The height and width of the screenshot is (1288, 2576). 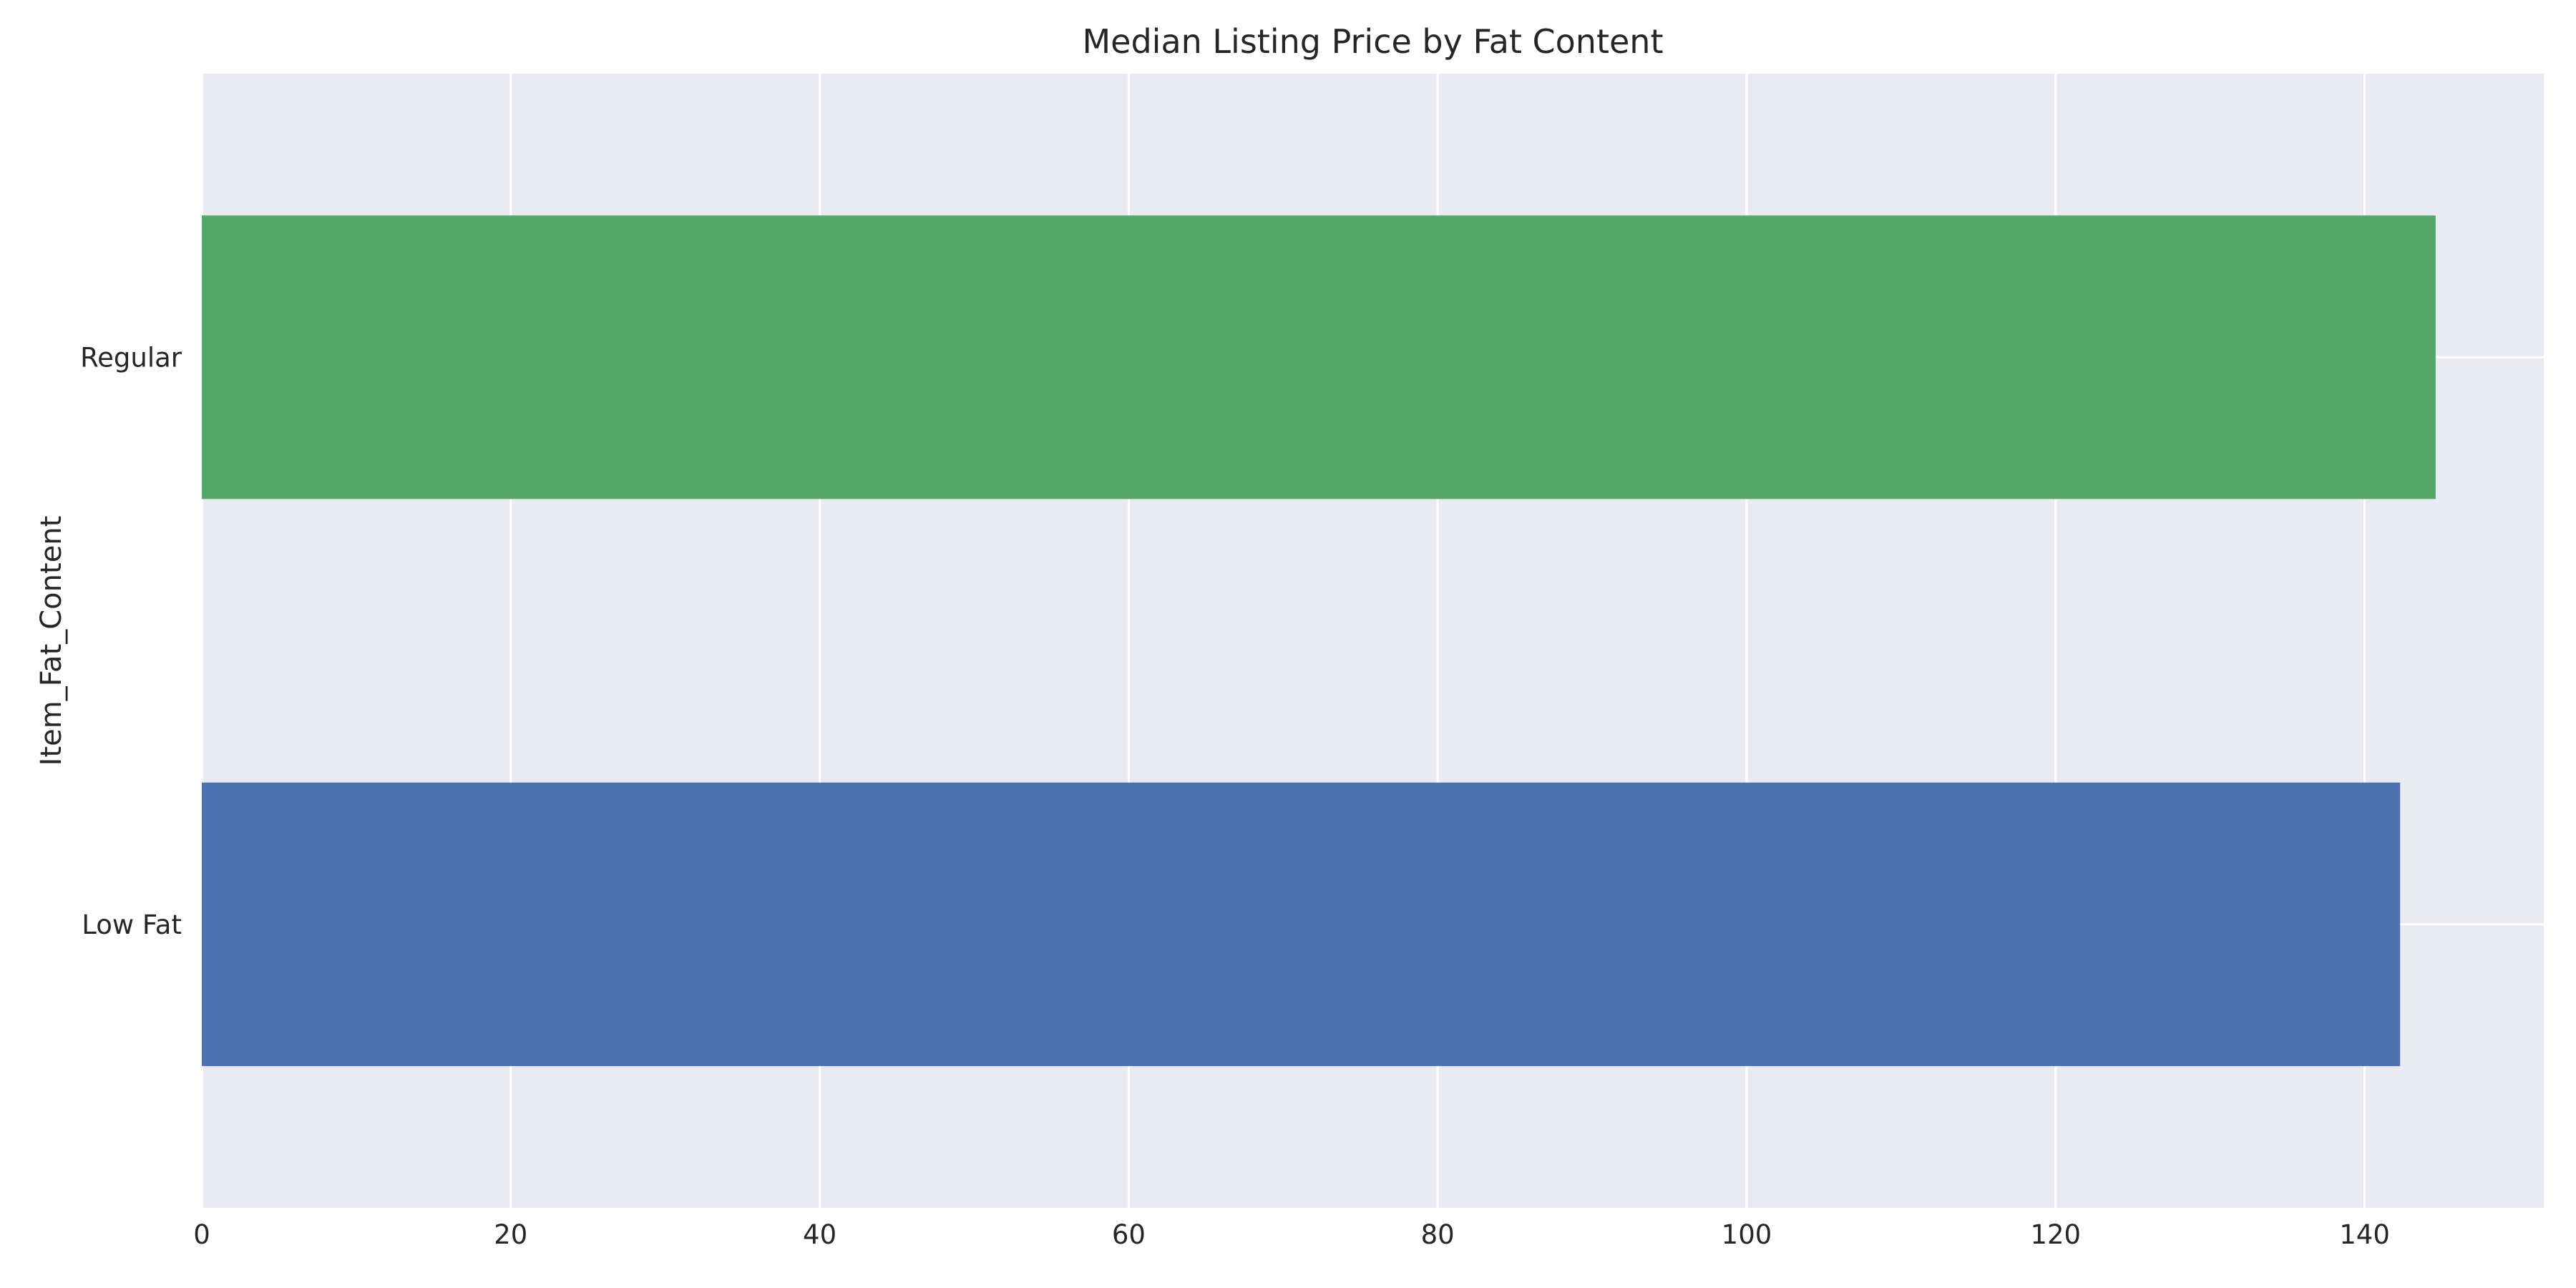 What do you see at coordinates (1747, 1234) in the screenshot?
I see `x-tick-label: 100` at bounding box center [1747, 1234].